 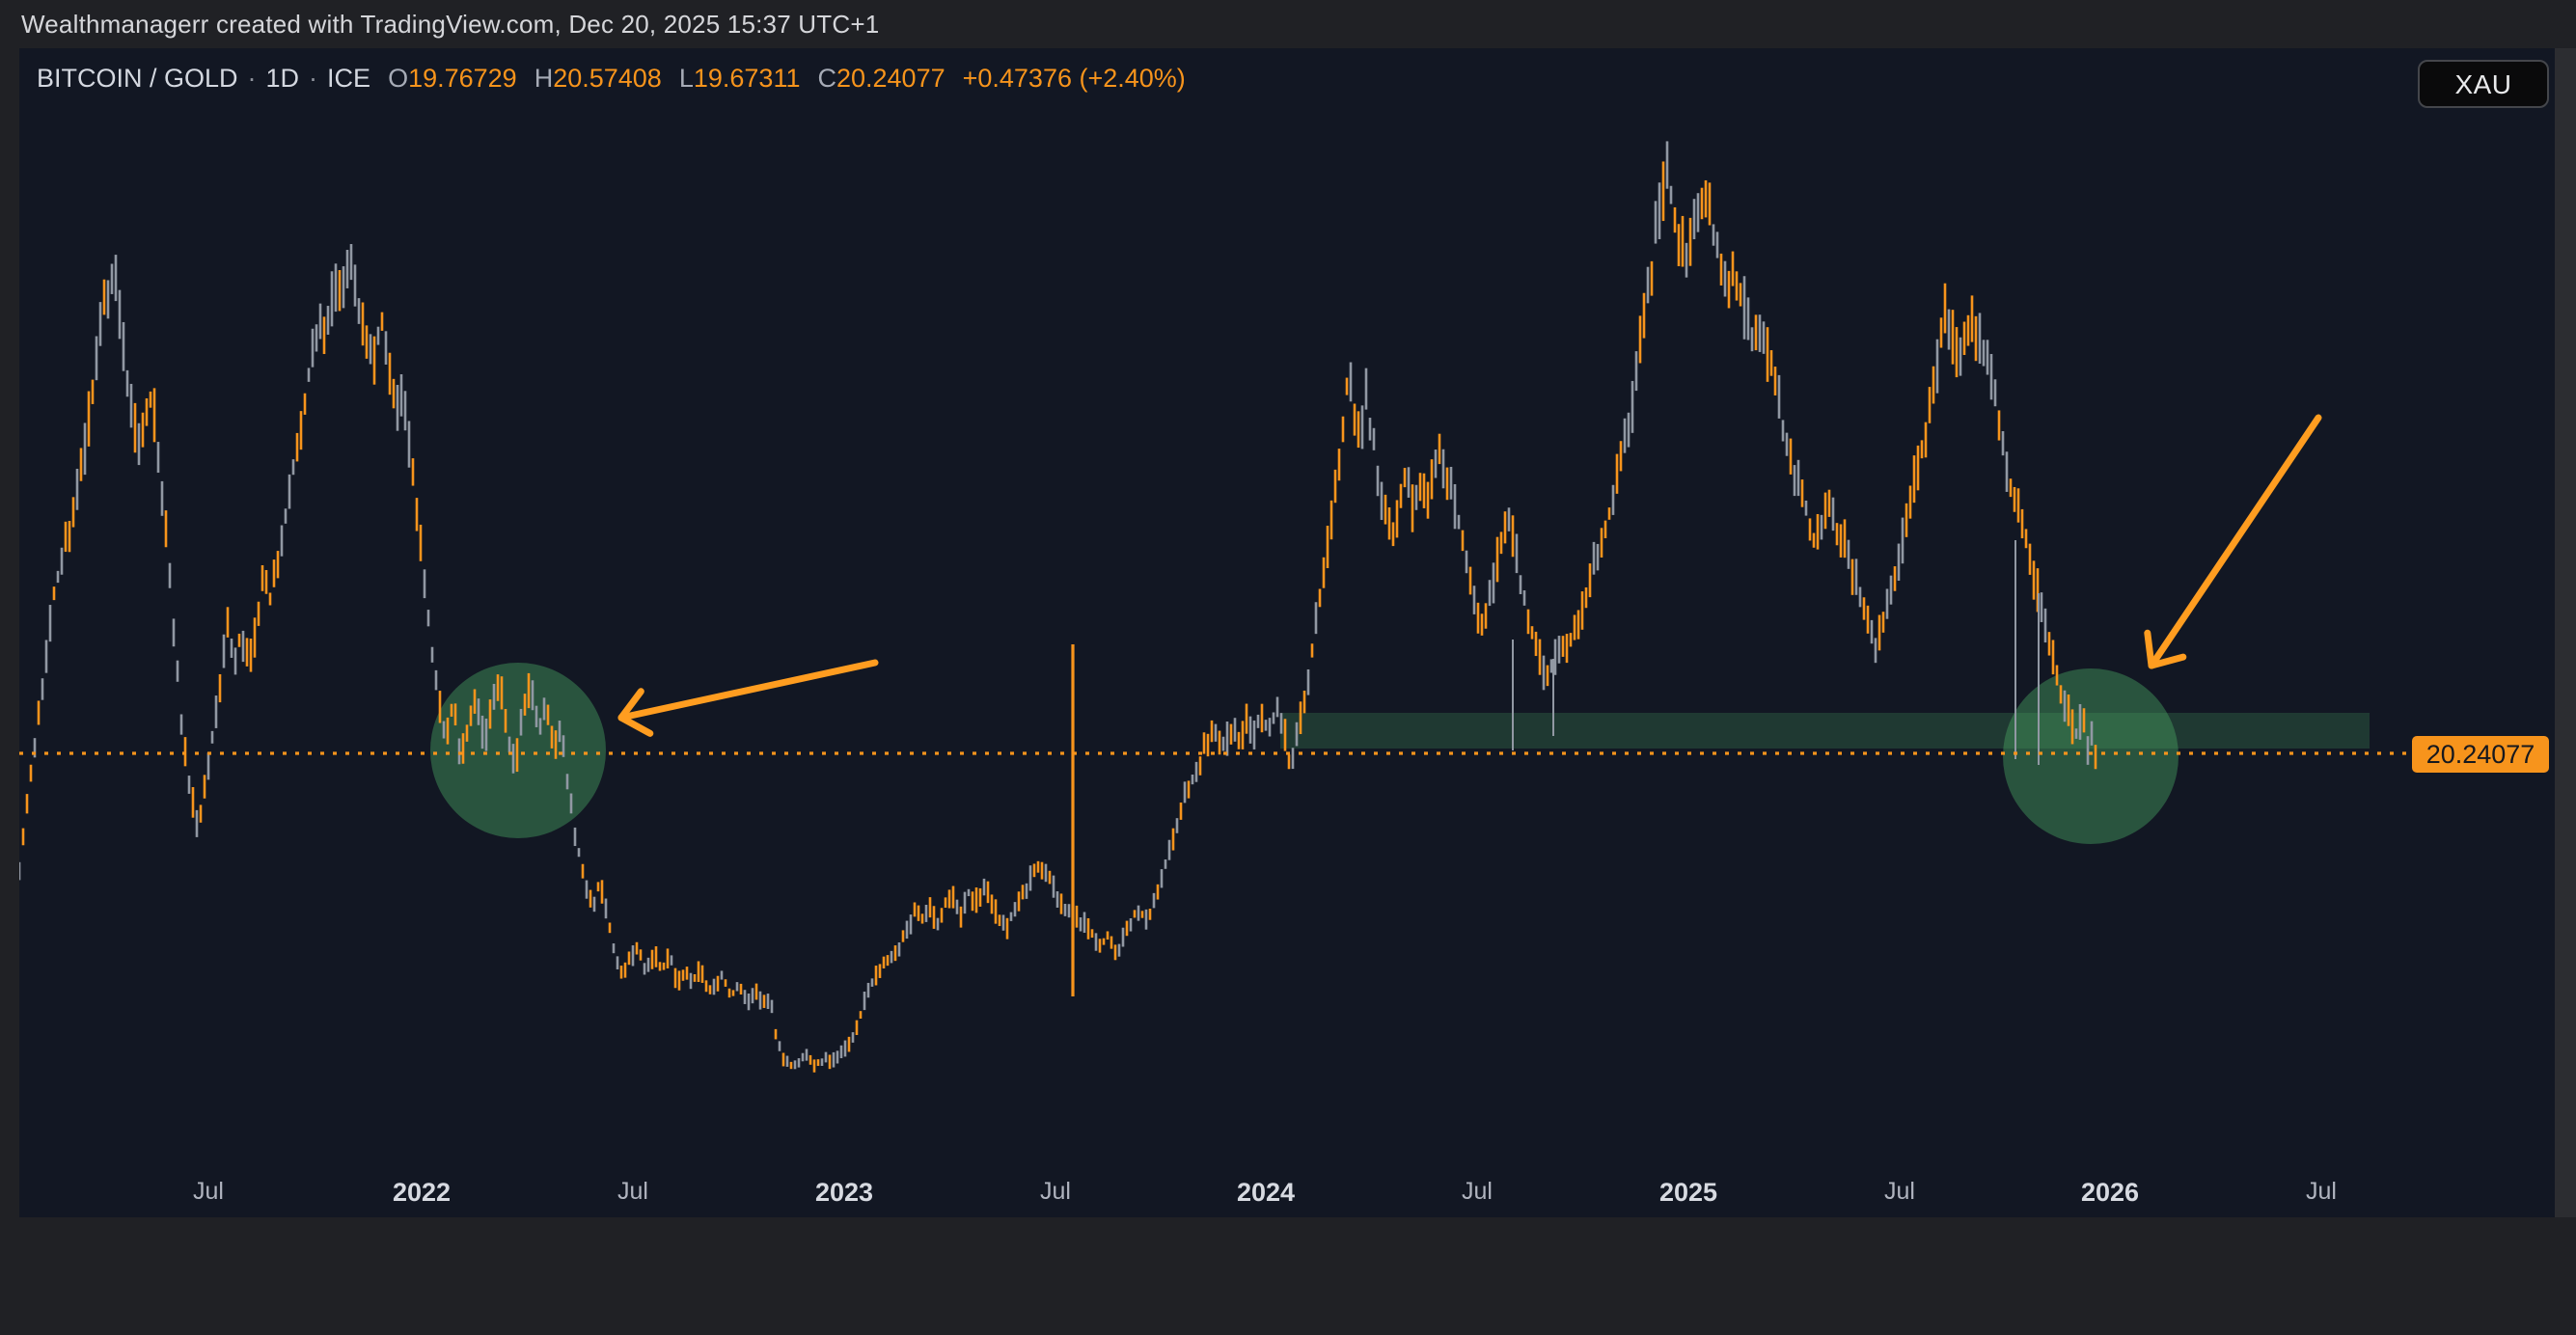 I want to click on exchange-label: ICE, so click(x=349, y=78).